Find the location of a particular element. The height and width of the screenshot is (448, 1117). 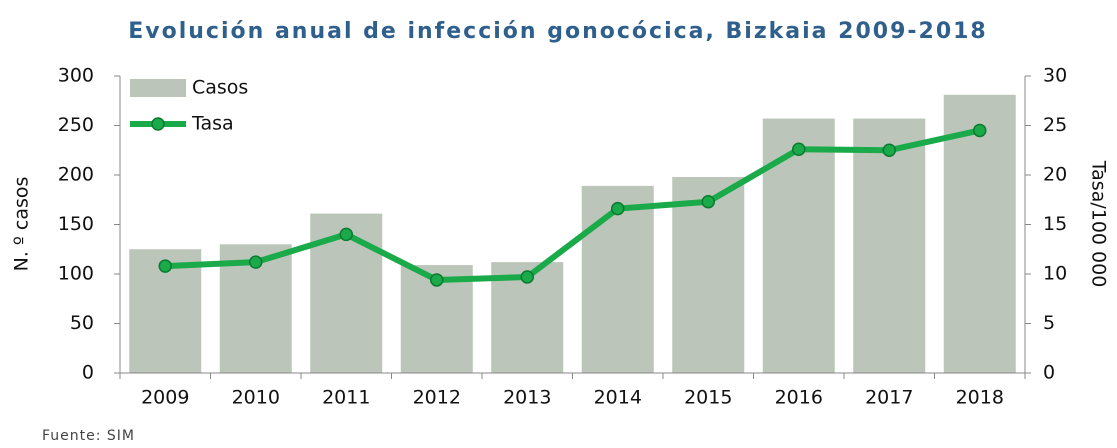

y-tick-label: 150 is located at coordinates (76, 224).